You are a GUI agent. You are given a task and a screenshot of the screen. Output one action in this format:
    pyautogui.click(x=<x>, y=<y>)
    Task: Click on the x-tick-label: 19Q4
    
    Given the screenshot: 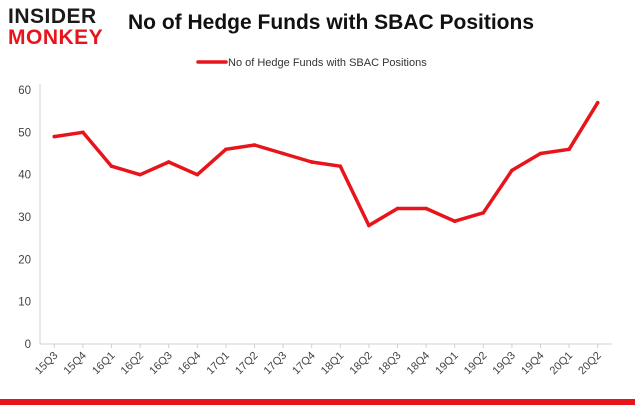 What is the action you would take?
    pyautogui.click(x=533, y=364)
    